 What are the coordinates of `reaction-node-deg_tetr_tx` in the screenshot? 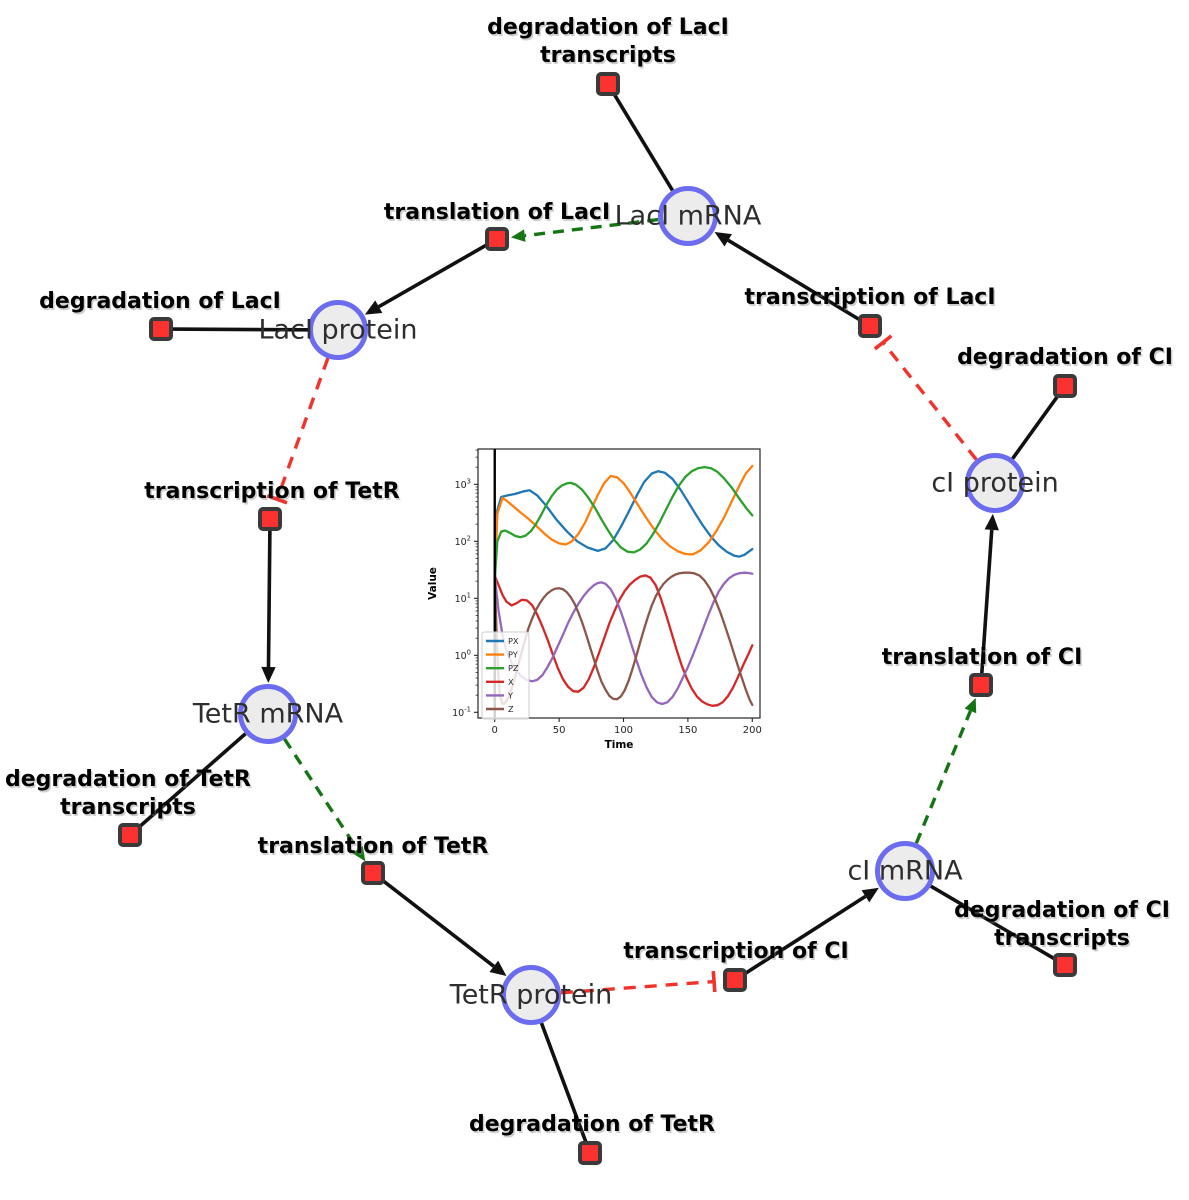 It's located at (130, 835).